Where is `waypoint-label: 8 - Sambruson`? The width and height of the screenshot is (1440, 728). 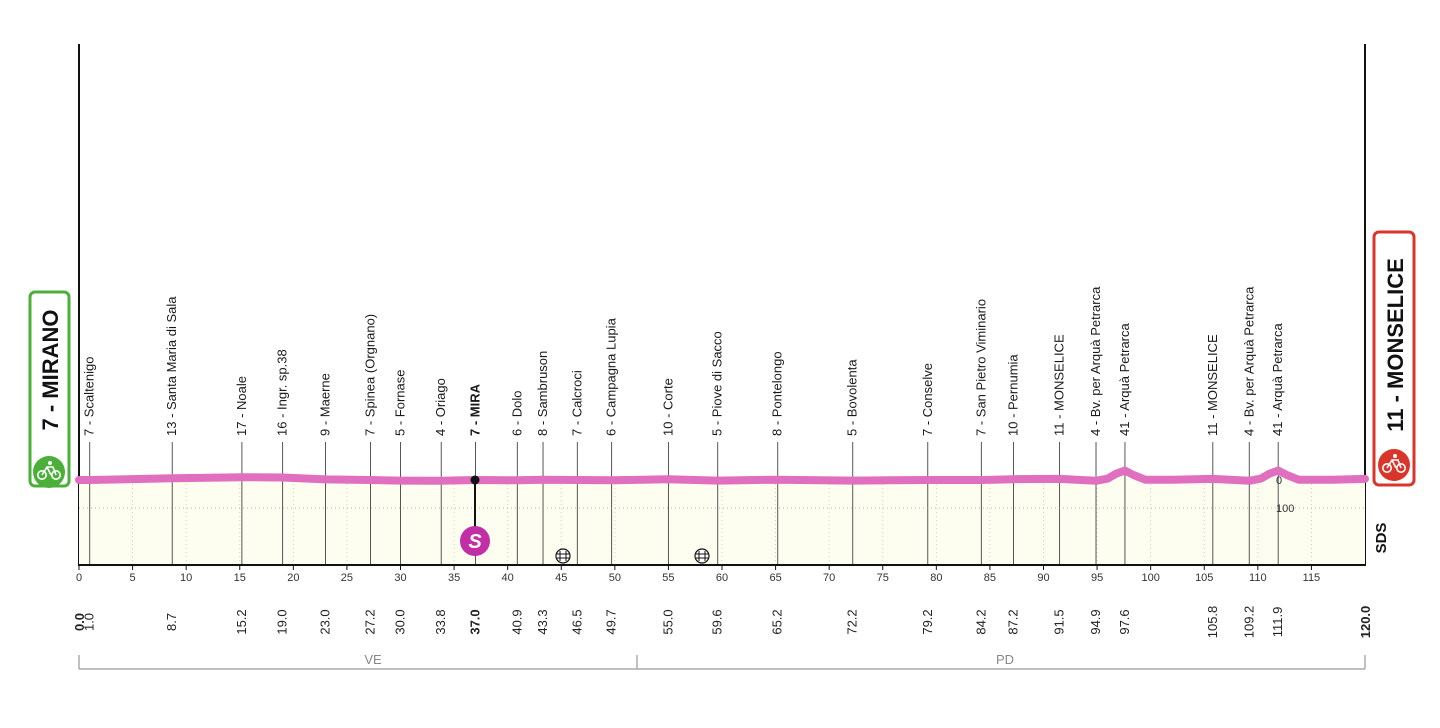
waypoint-label: 8 - Sambruson is located at coordinates (542, 393).